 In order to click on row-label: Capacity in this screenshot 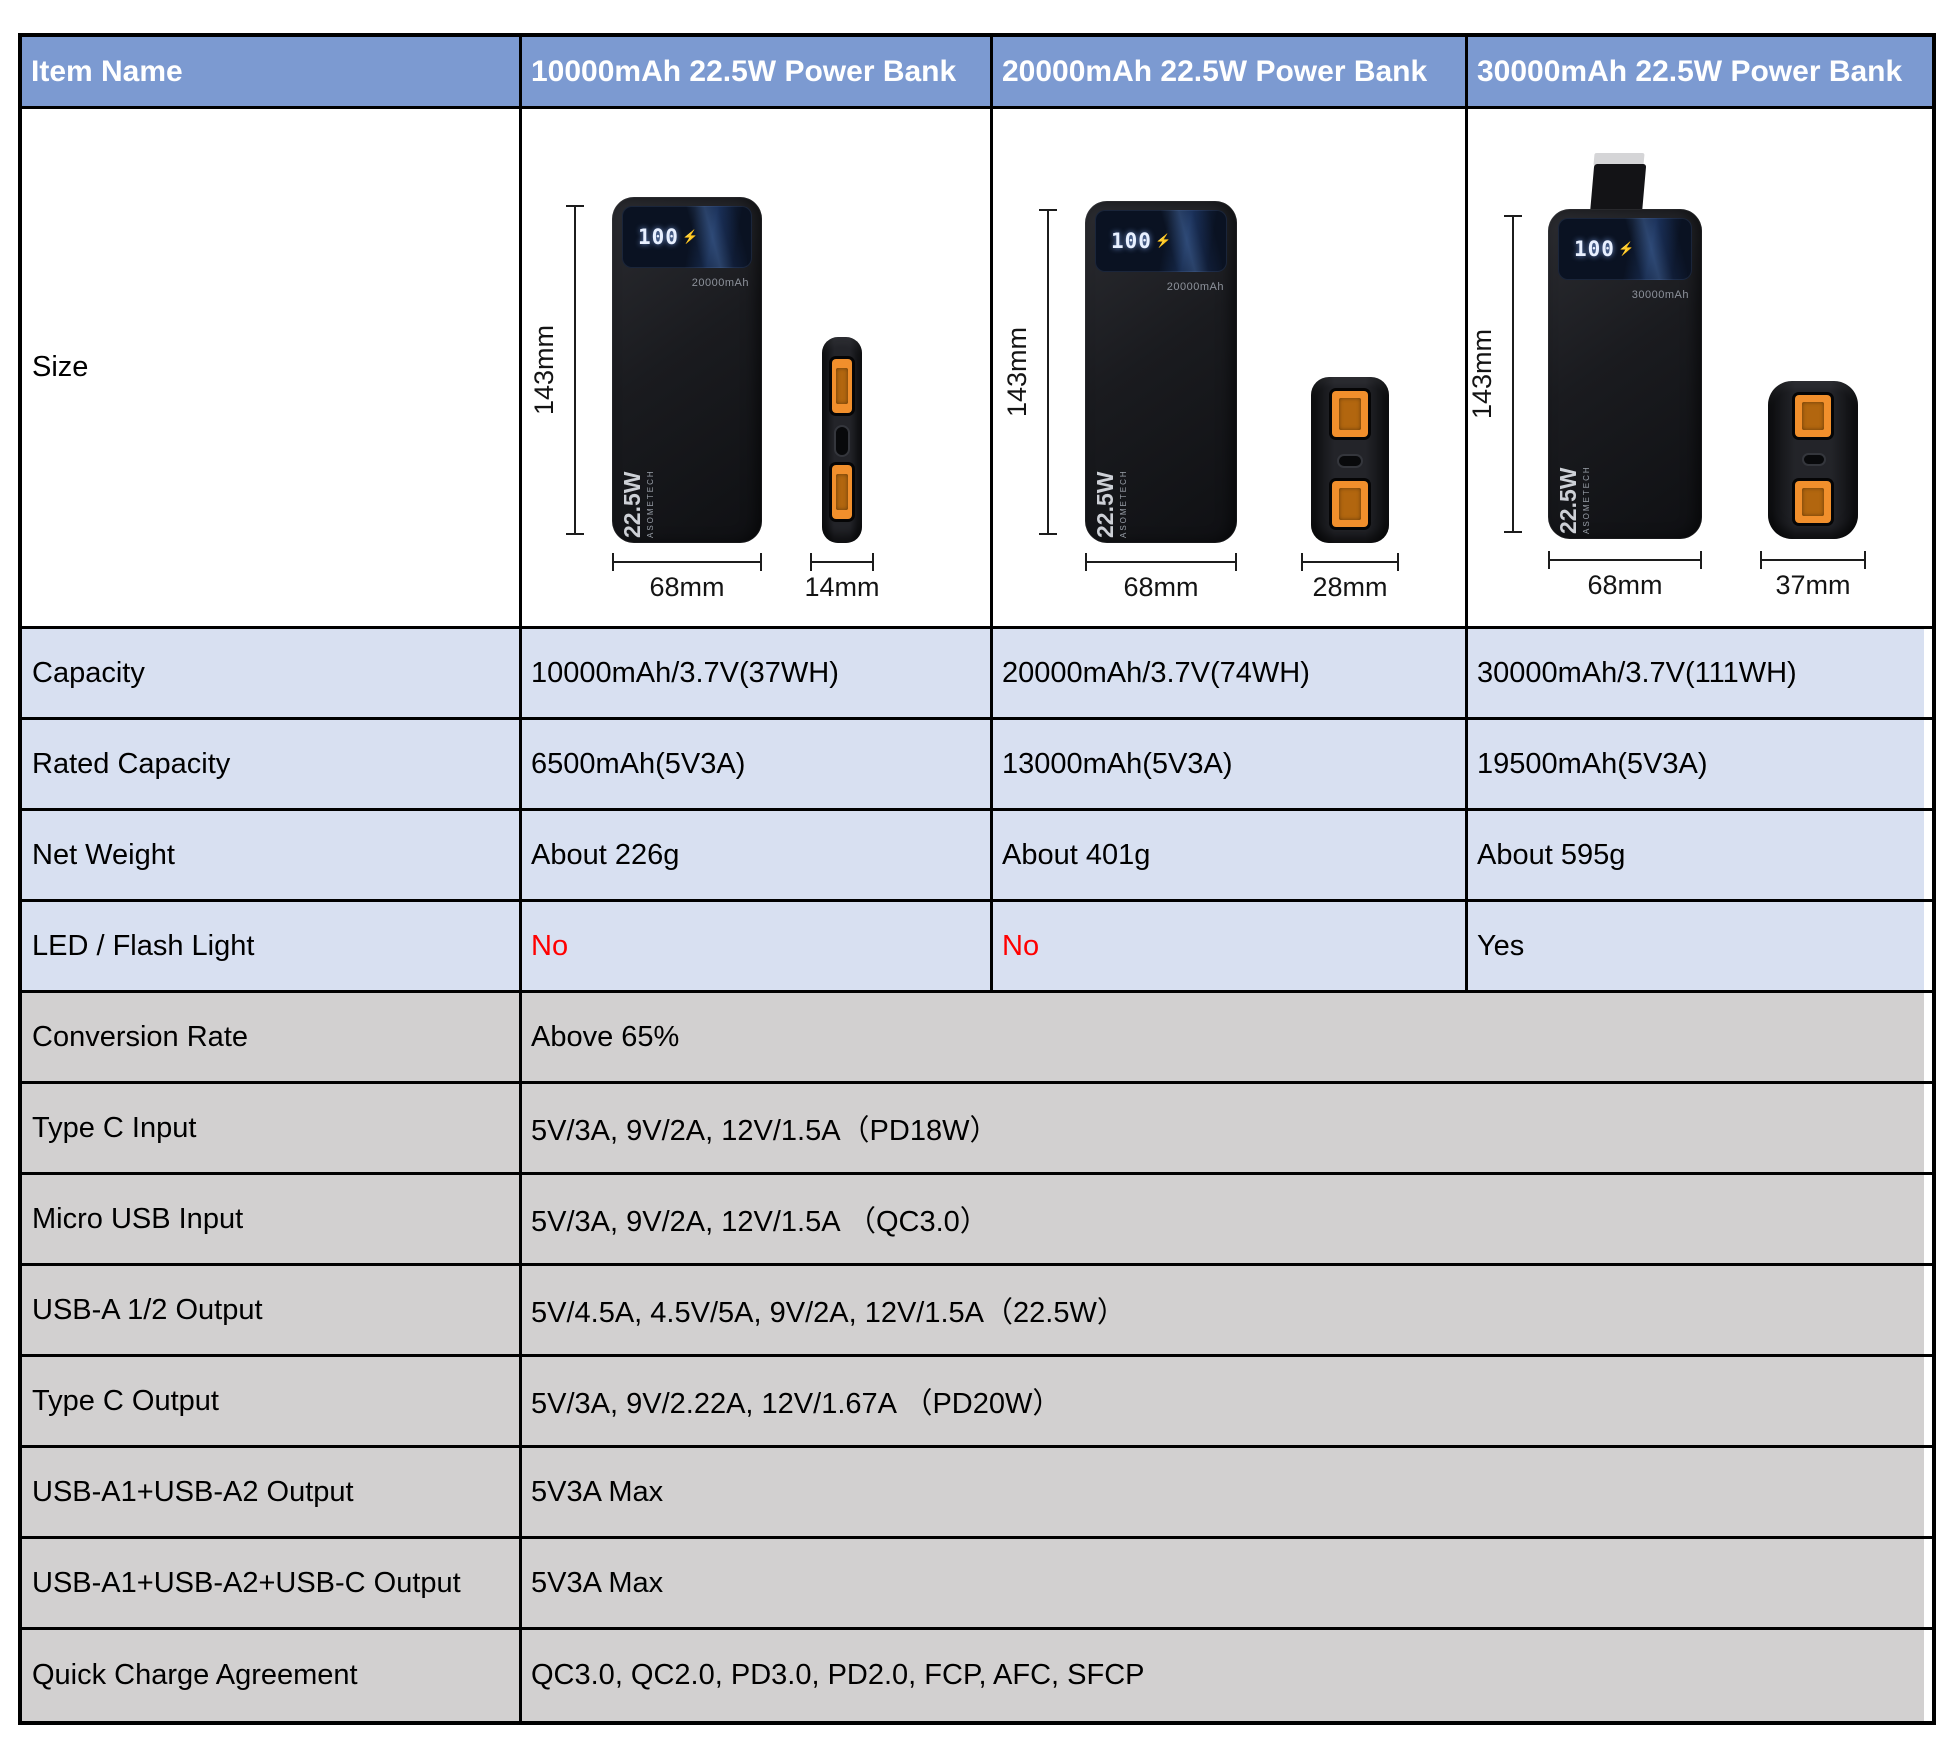, I will do `click(272, 673)`.